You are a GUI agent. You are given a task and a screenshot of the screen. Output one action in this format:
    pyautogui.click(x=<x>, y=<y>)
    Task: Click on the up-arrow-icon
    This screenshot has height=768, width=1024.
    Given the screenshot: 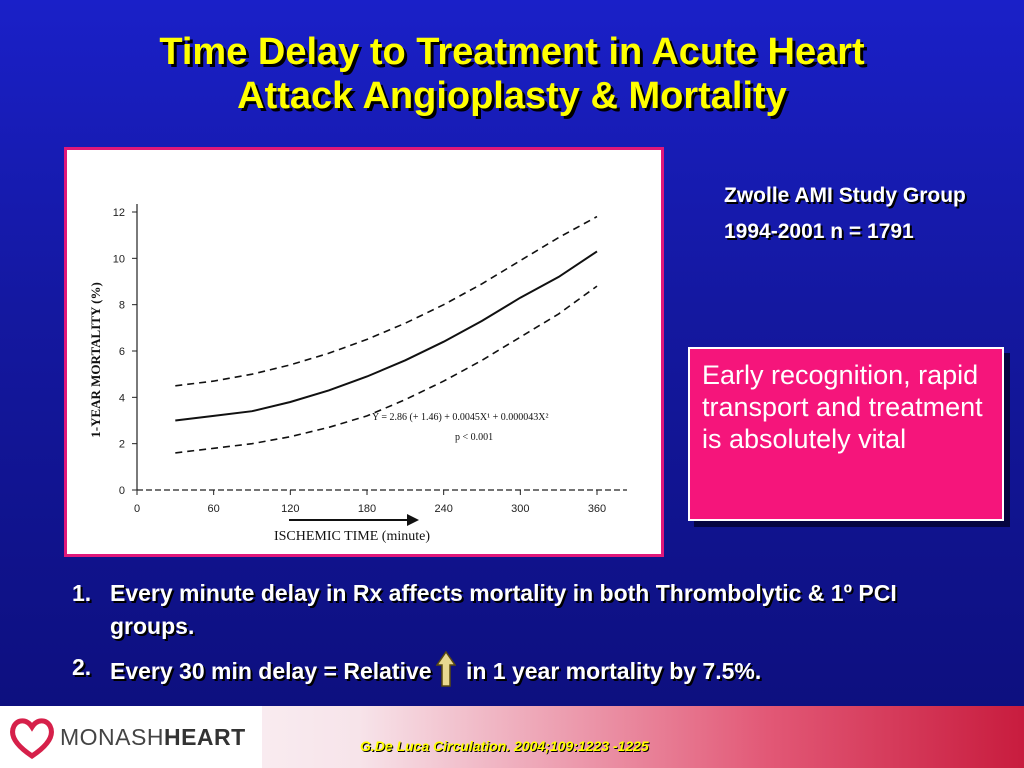 What is the action you would take?
    pyautogui.click(x=445, y=669)
    